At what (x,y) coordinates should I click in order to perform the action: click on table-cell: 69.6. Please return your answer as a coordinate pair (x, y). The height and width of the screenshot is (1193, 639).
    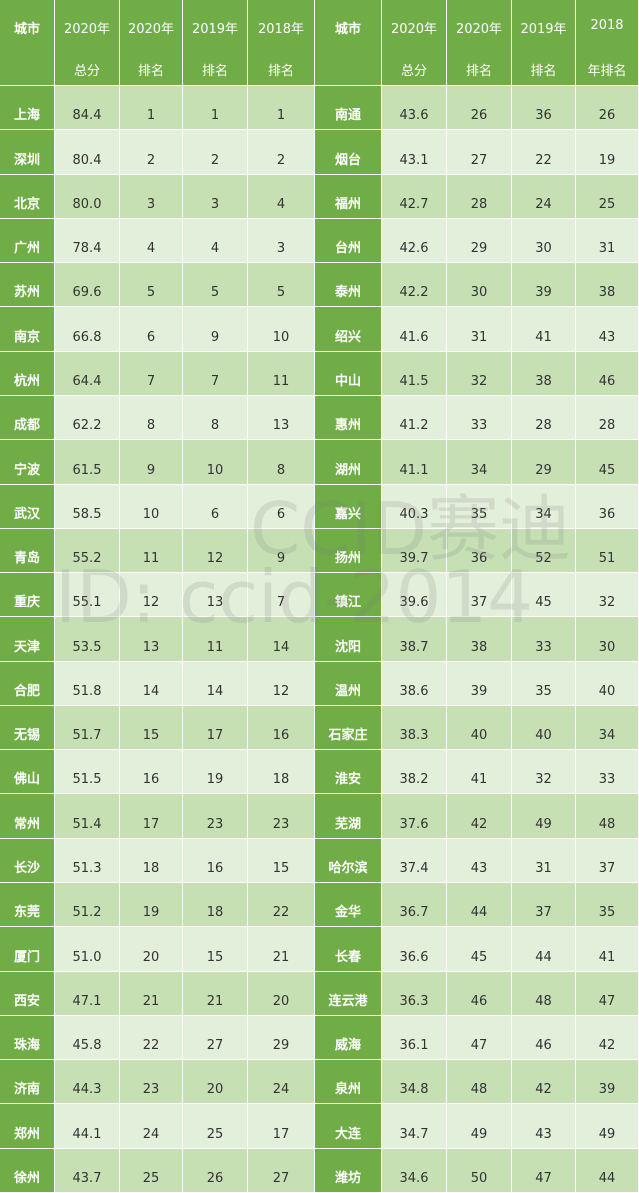
    Looking at the image, I should click on (87, 285).